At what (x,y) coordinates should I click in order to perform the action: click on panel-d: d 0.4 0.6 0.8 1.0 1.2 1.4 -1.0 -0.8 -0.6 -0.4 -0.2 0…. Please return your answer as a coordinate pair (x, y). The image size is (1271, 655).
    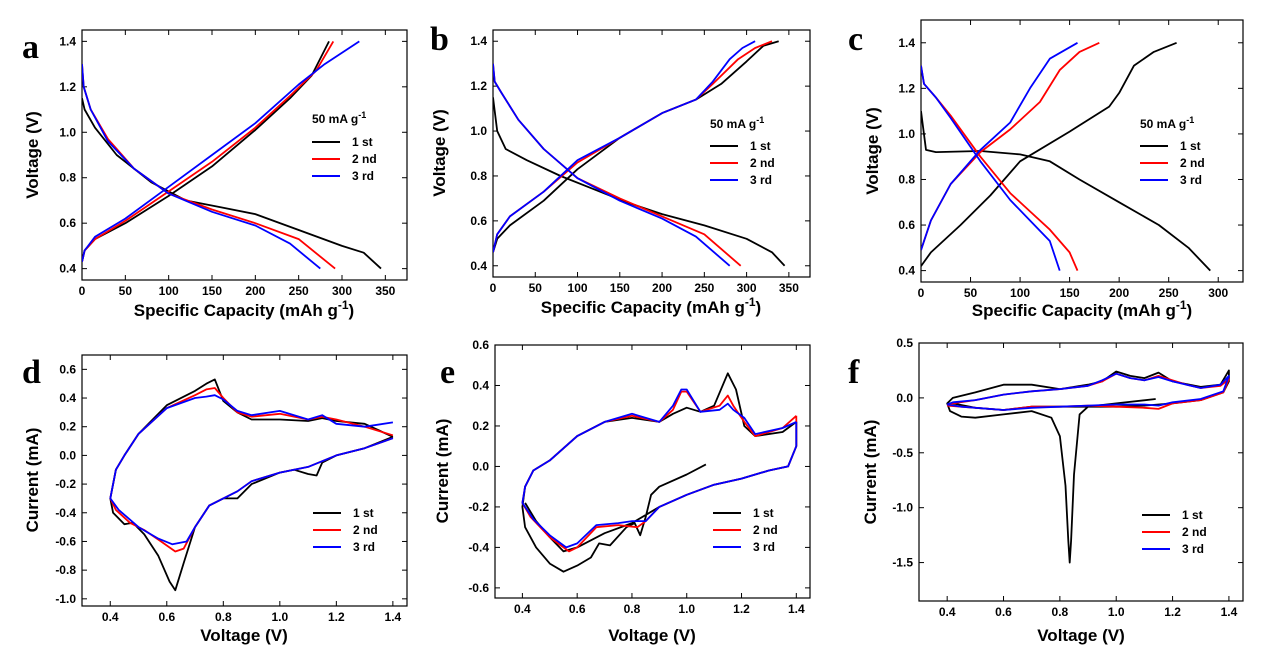
    Looking at the image, I should click on (215, 499).